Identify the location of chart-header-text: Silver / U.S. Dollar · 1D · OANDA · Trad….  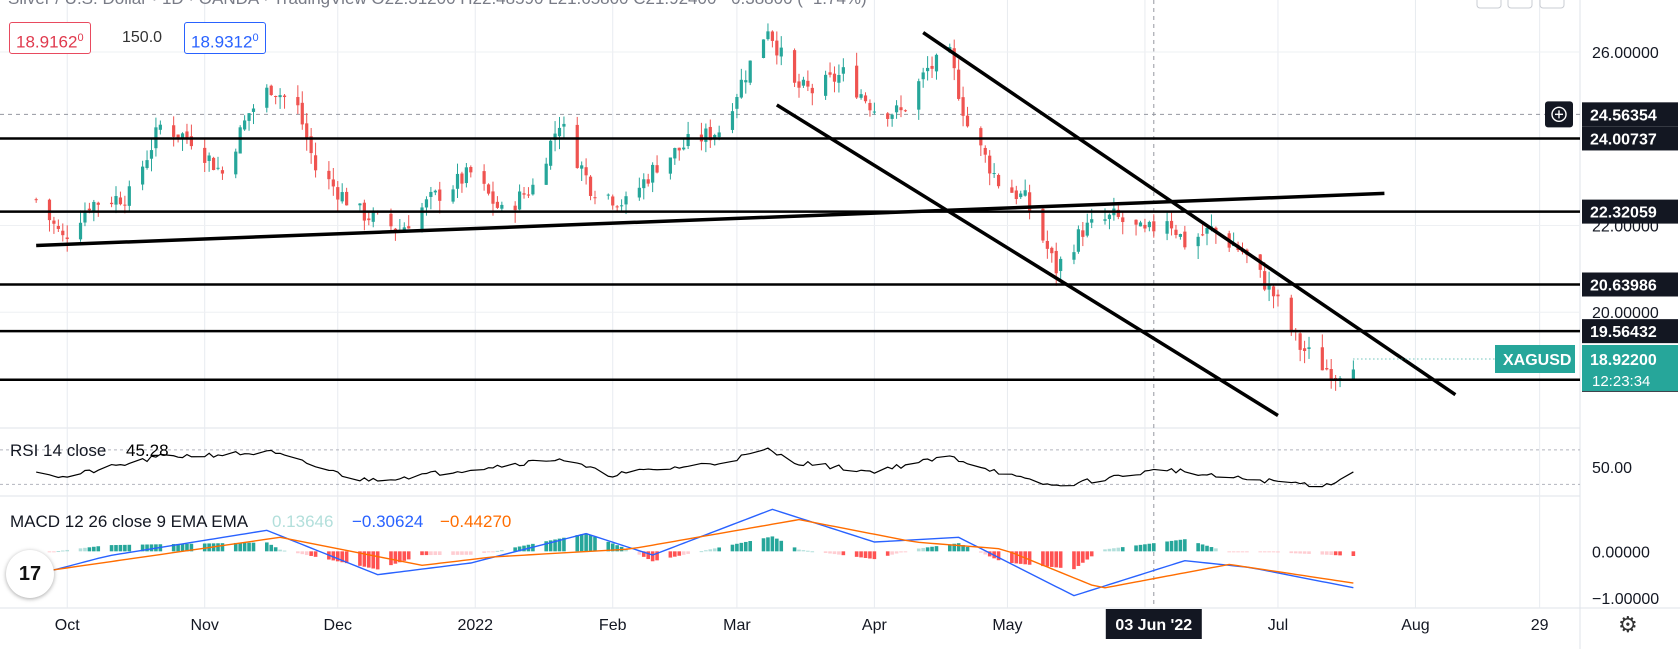
(437, 4).